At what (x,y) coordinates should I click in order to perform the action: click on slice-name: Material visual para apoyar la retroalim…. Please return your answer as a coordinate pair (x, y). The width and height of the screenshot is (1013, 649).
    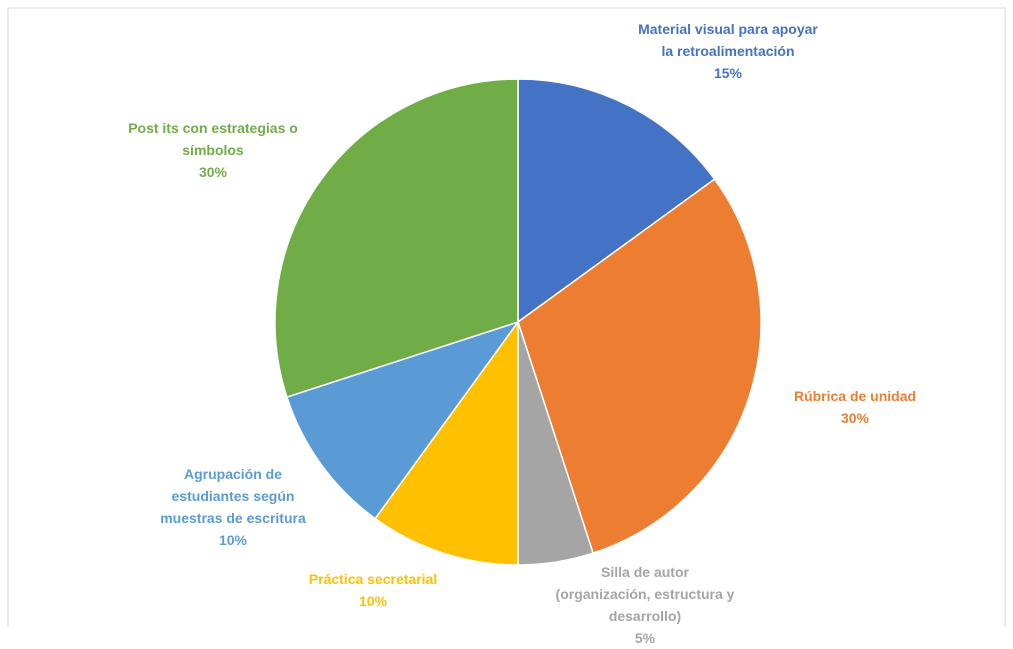
    Looking at the image, I should click on (728, 40).